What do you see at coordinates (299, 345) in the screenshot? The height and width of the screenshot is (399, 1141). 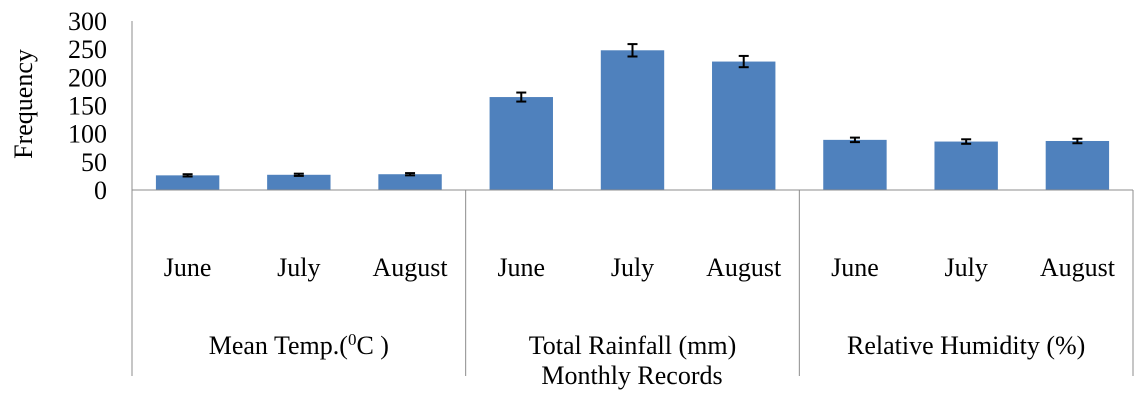 I see `group-label: Mean Temp.(0C )` at bounding box center [299, 345].